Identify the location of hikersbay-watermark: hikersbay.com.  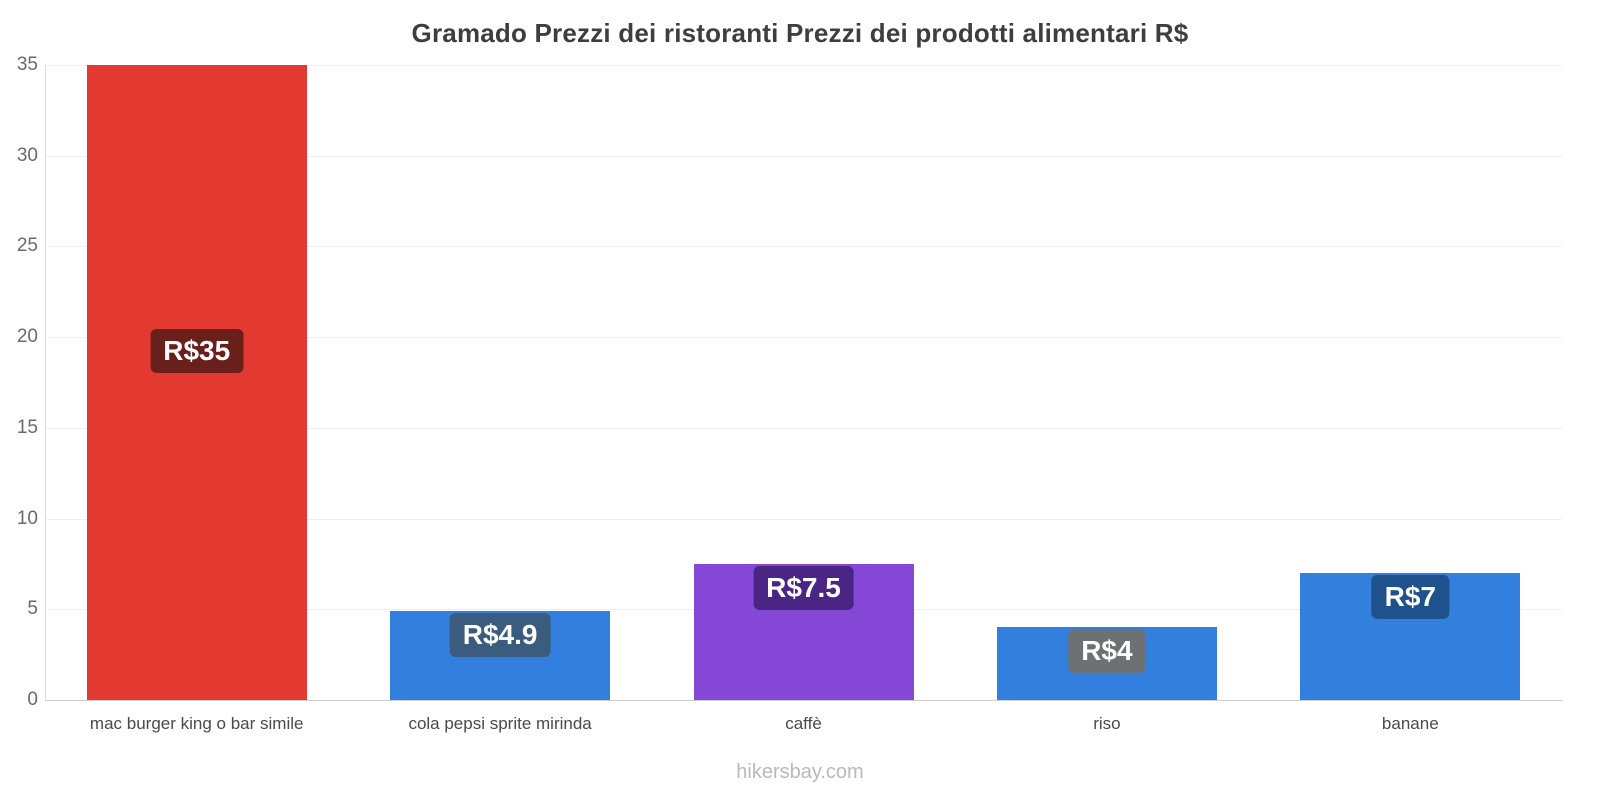
(800, 772).